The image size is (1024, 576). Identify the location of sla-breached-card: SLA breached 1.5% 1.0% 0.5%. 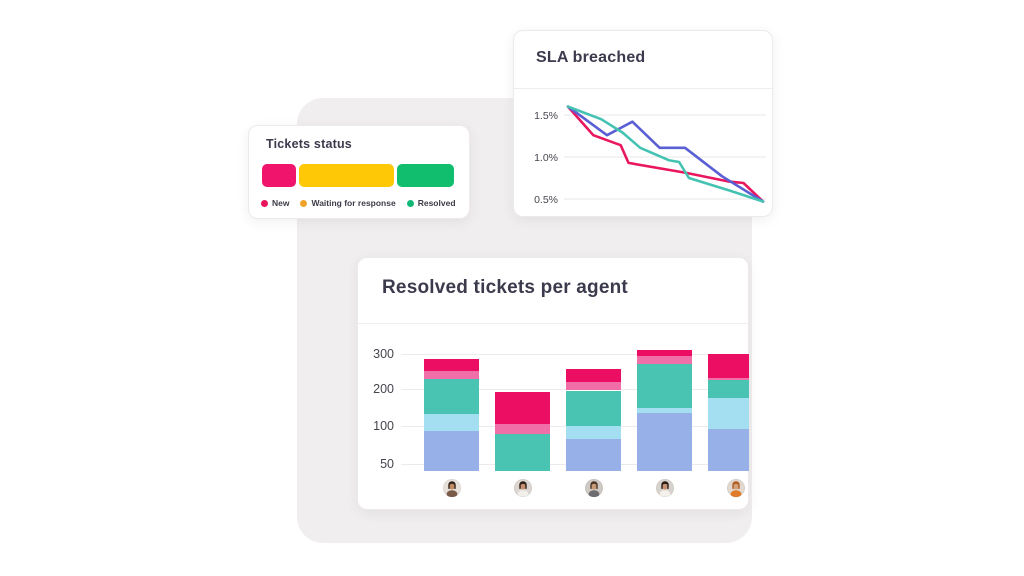
(643, 123).